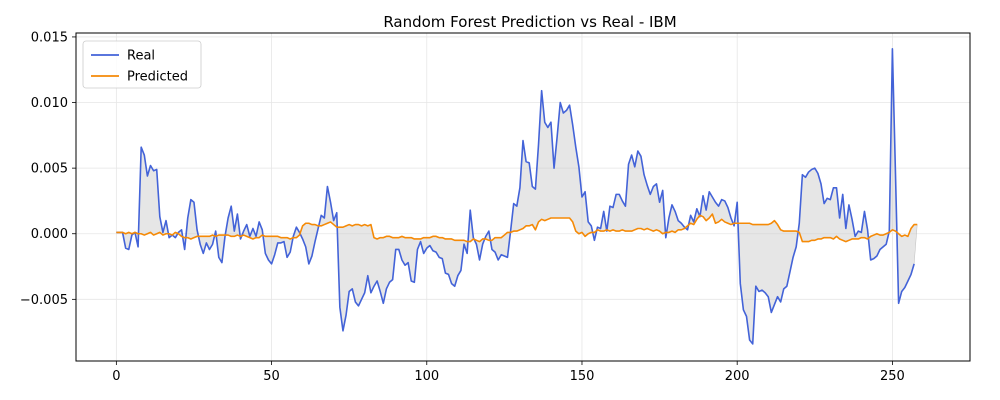 The width and height of the screenshot is (1000, 400). What do you see at coordinates (517, 228) in the screenshot?
I see `series-line-predicted` at bounding box center [517, 228].